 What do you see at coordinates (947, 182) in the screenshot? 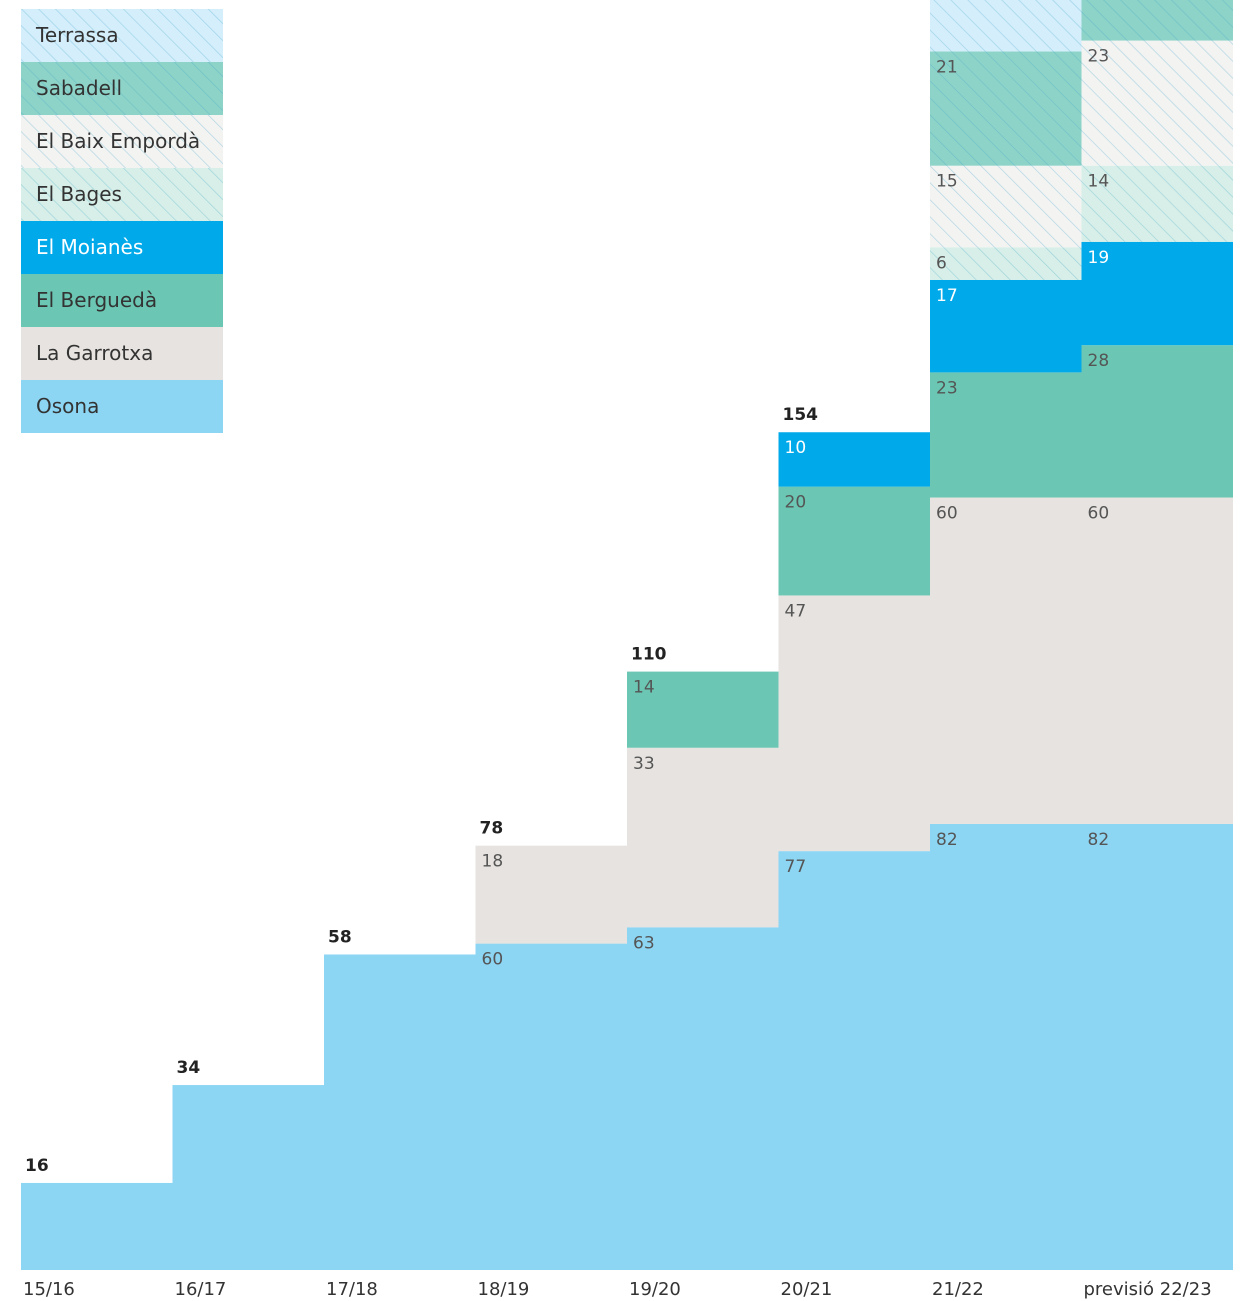
I see `segment-value-label: 15` at bounding box center [947, 182].